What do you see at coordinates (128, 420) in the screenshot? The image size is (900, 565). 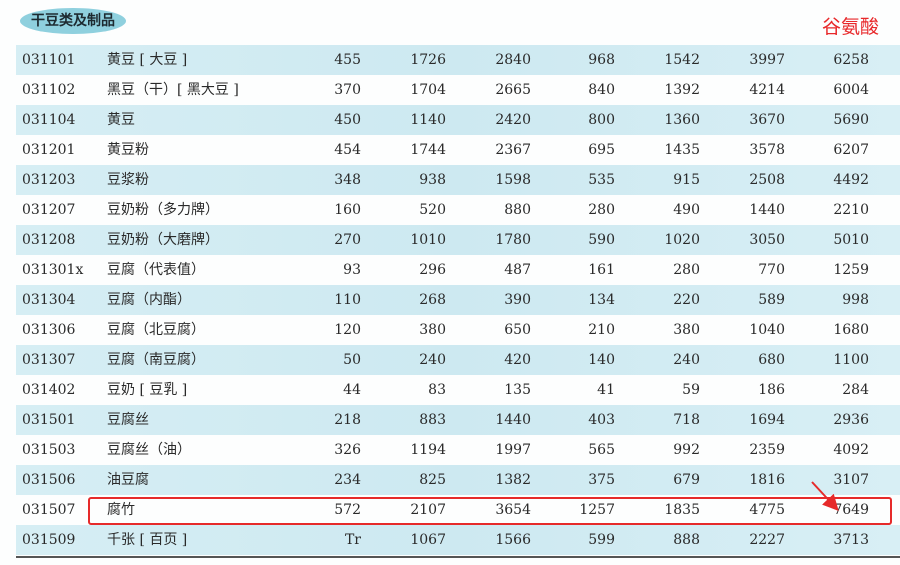 I see `row-name: 豆腐丝` at bounding box center [128, 420].